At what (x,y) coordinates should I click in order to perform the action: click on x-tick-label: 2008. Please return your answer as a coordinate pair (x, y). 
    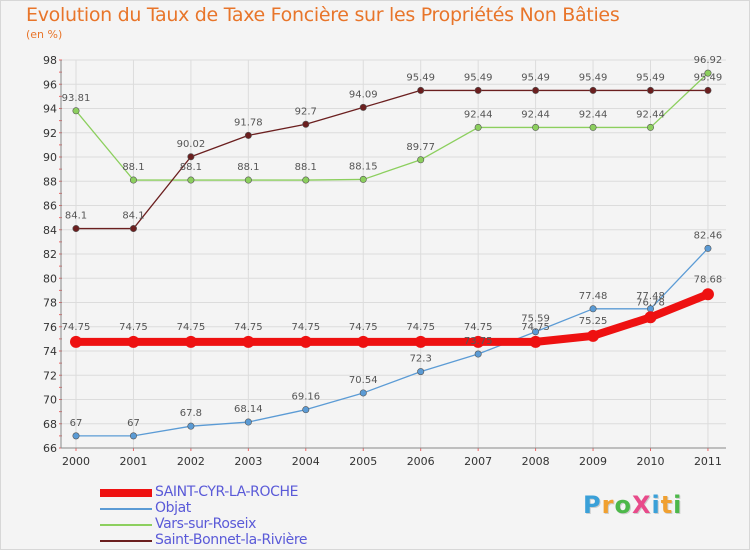
    Looking at the image, I should click on (536, 461).